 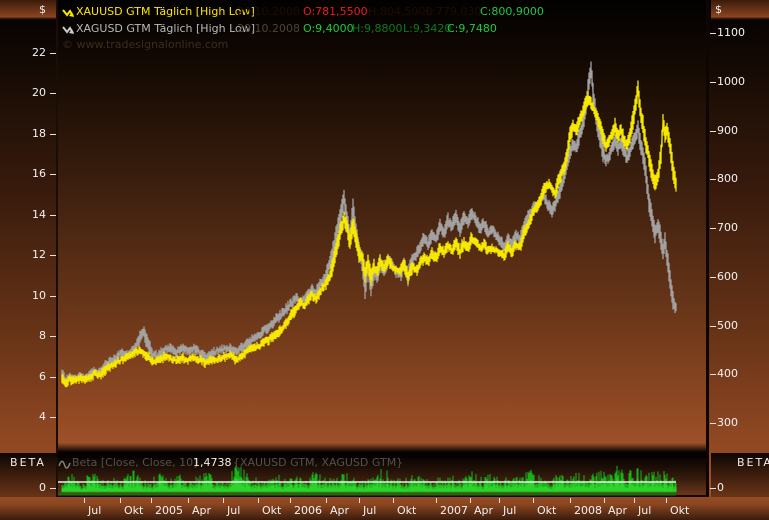 What do you see at coordinates (308, 510) in the screenshot?
I see `time-axis-label: 2006` at bounding box center [308, 510].